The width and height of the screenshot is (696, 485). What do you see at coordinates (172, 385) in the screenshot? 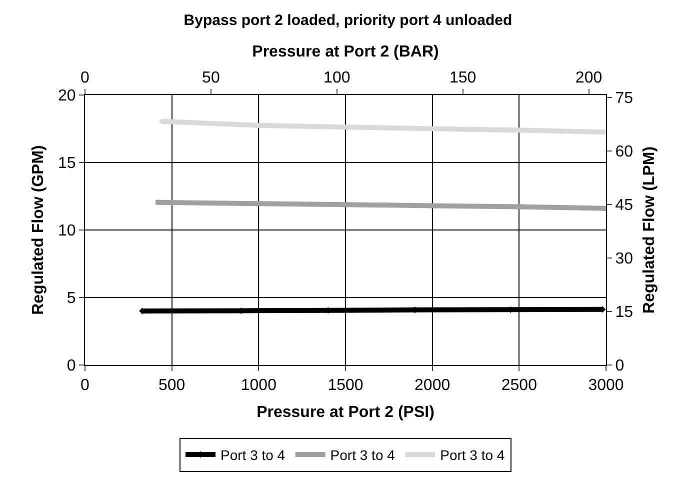
I see `x-tick-label: 500` at bounding box center [172, 385].